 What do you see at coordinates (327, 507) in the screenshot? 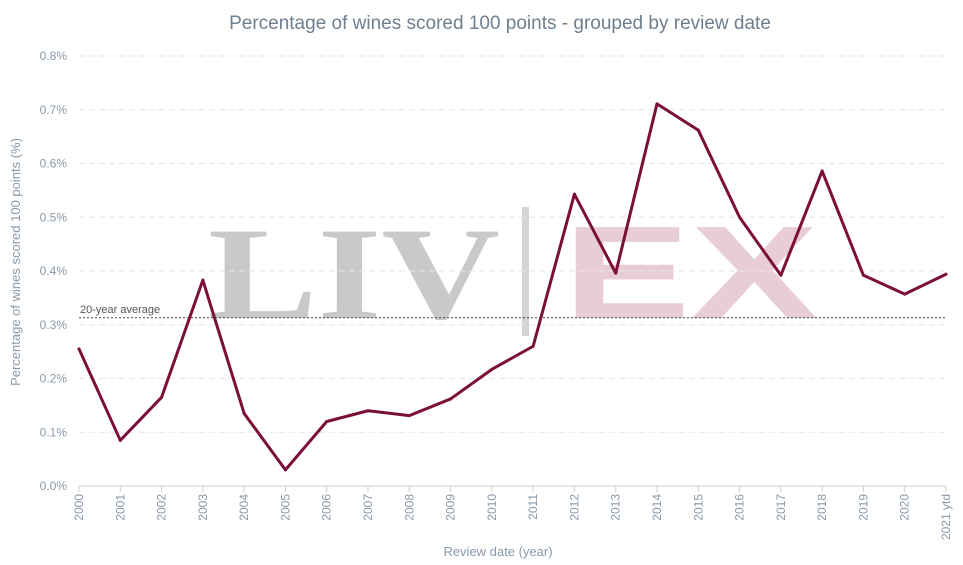
I see `x-tick-label: 2006` at bounding box center [327, 507].